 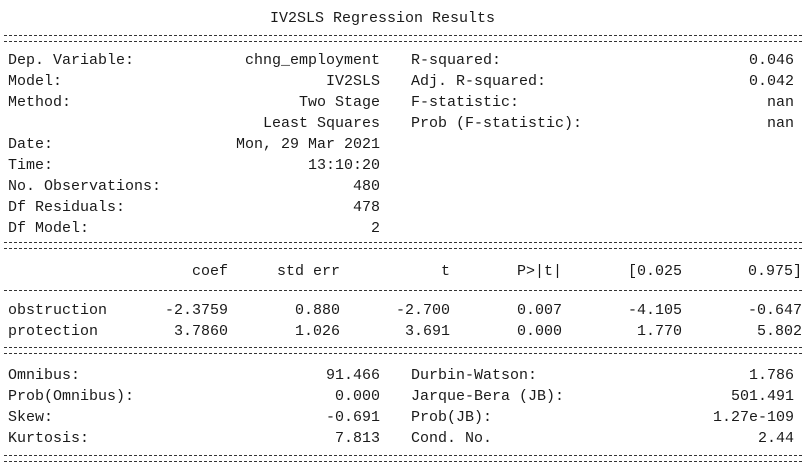 What do you see at coordinates (40, 102) in the screenshot?
I see `method-label: Method:` at bounding box center [40, 102].